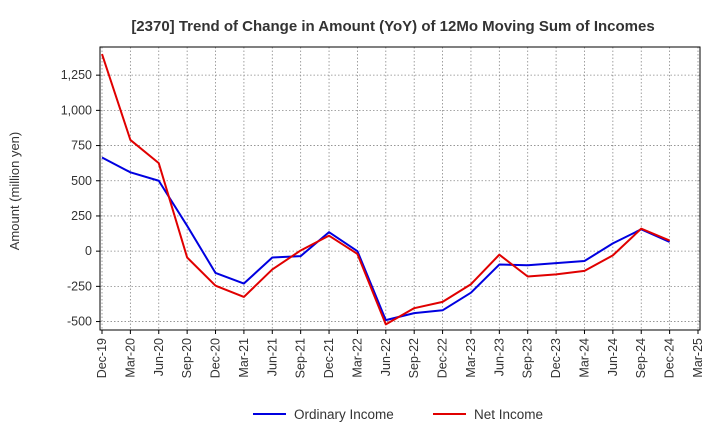 The image size is (720, 440). What do you see at coordinates (81, 216) in the screenshot?
I see `y-tick-label: 250` at bounding box center [81, 216].